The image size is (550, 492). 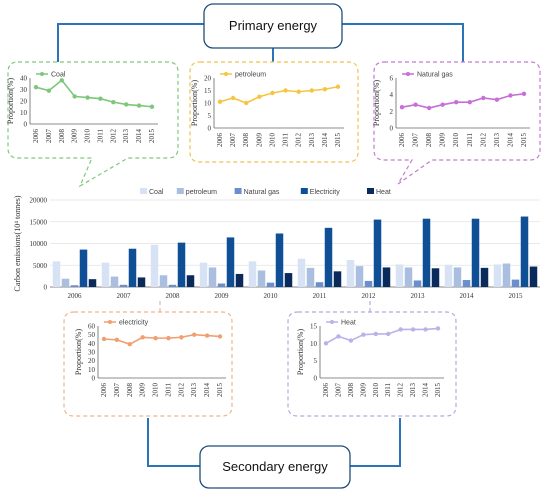 What do you see at coordinates (208, 79) in the screenshot?
I see `petroleum-y-tick-label: 20` at bounding box center [208, 79].